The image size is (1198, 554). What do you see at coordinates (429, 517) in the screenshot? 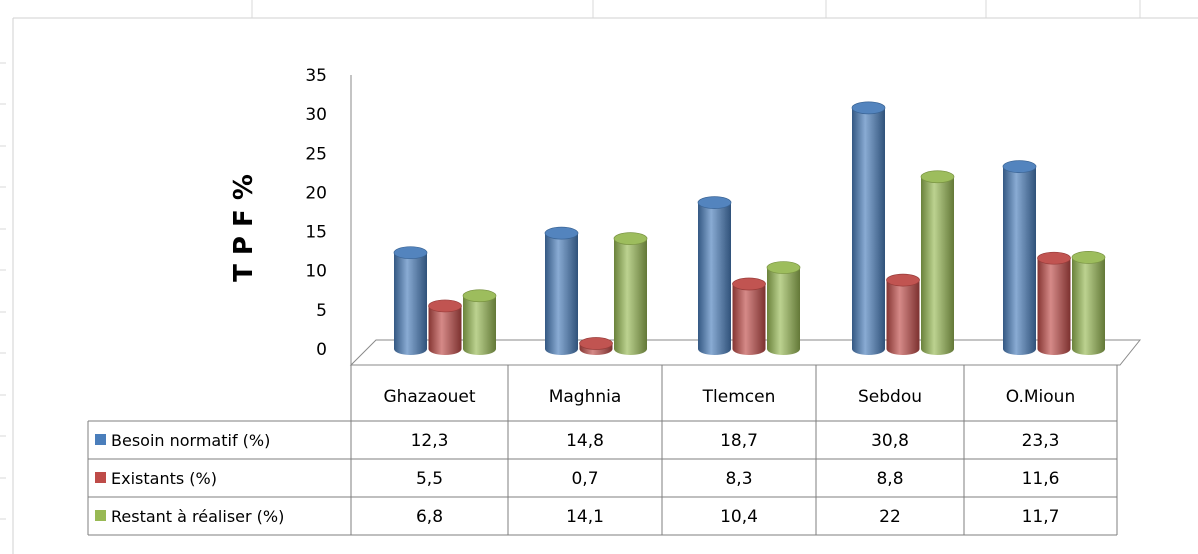
I see `data-table-value: 6,8` at bounding box center [429, 517].